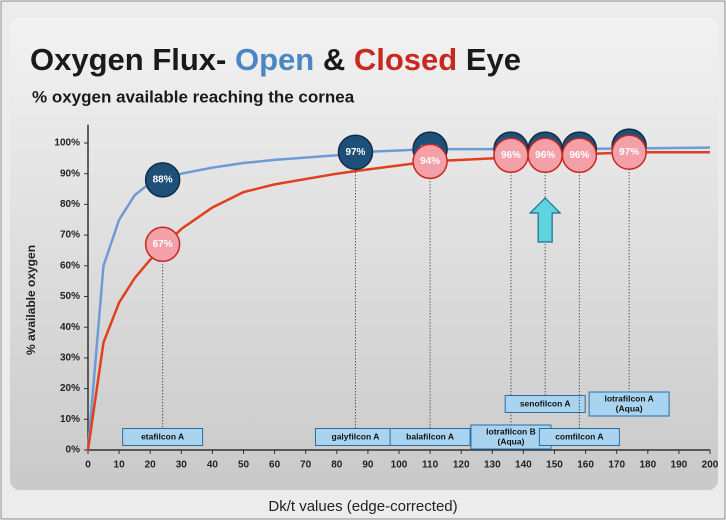 The width and height of the screenshot is (726, 520). What do you see at coordinates (511, 431) in the screenshot?
I see `lens-name: lotrafilcon B` at bounding box center [511, 431].